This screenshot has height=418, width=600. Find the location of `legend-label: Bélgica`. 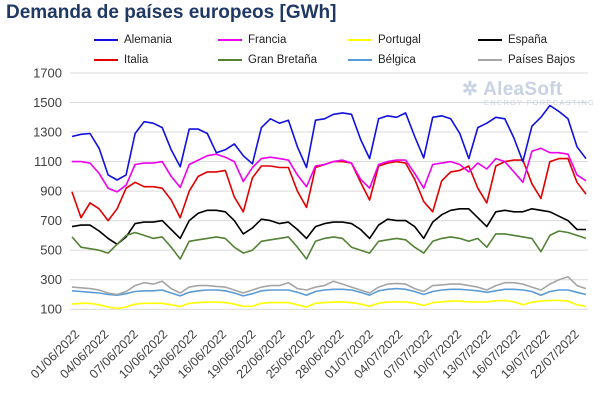

legend-label: Bélgica is located at coordinates (397, 60).